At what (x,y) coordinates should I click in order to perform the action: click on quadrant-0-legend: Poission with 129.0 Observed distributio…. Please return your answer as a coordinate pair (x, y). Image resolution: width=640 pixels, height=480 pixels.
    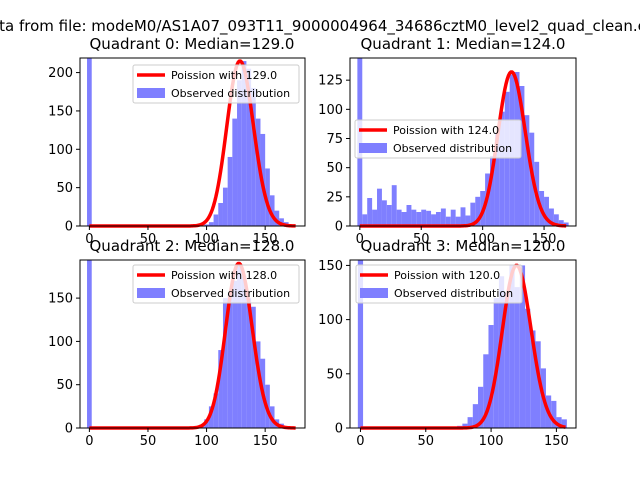
    Looking at the image, I should click on (216, 84).